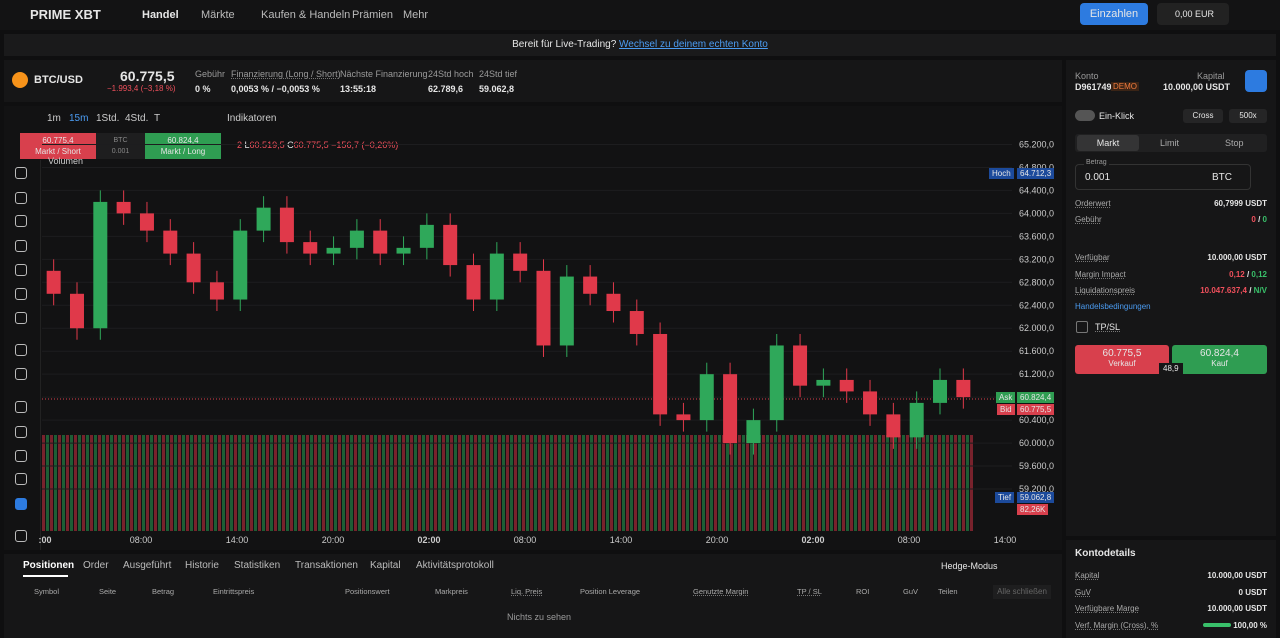 The width and height of the screenshot is (1280, 638). What do you see at coordinates (120, 146) in the screenshot?
I see `quick-amount: BTC 0.001` at bounding box center [120, 146].